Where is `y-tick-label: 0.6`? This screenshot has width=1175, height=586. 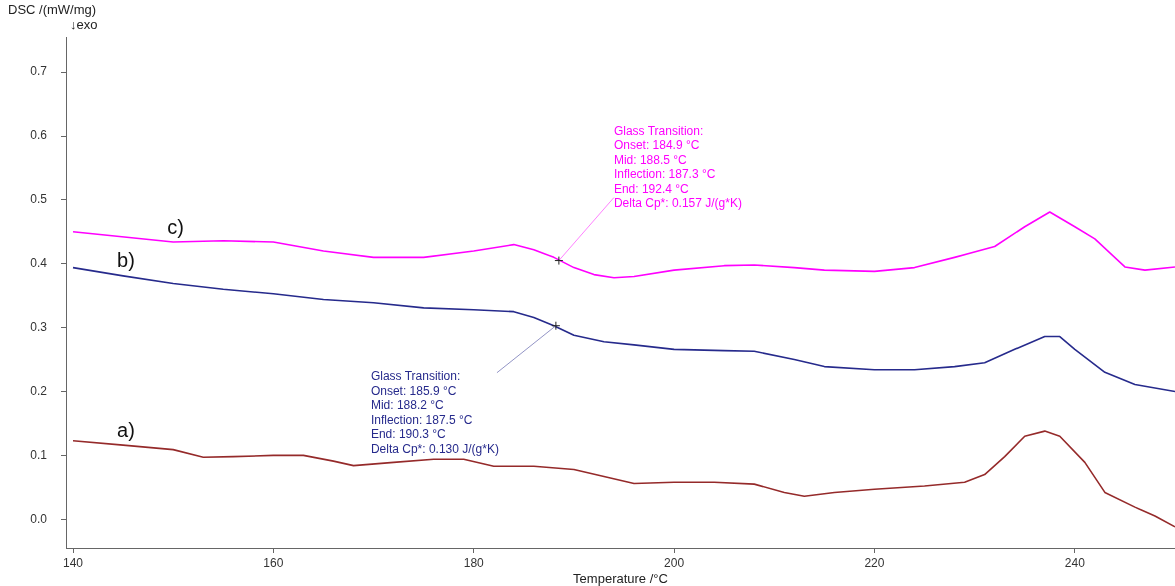 y-tick-label: 0.6 is located at coordinates (39, 135).